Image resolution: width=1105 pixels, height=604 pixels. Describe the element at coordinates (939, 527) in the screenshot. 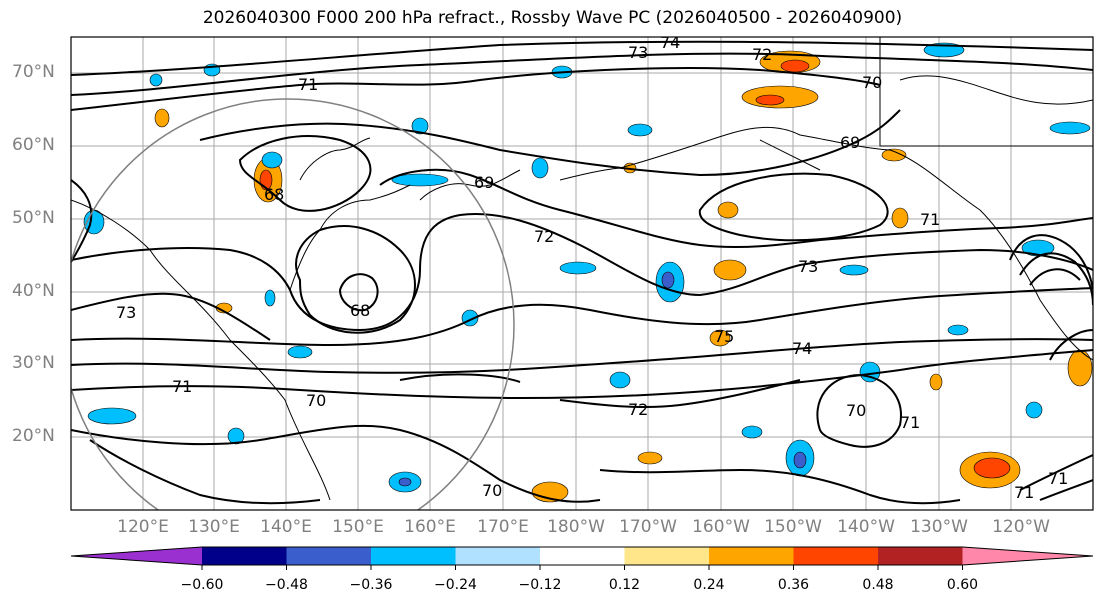

I see `longitude-label: 130°W` at that location.